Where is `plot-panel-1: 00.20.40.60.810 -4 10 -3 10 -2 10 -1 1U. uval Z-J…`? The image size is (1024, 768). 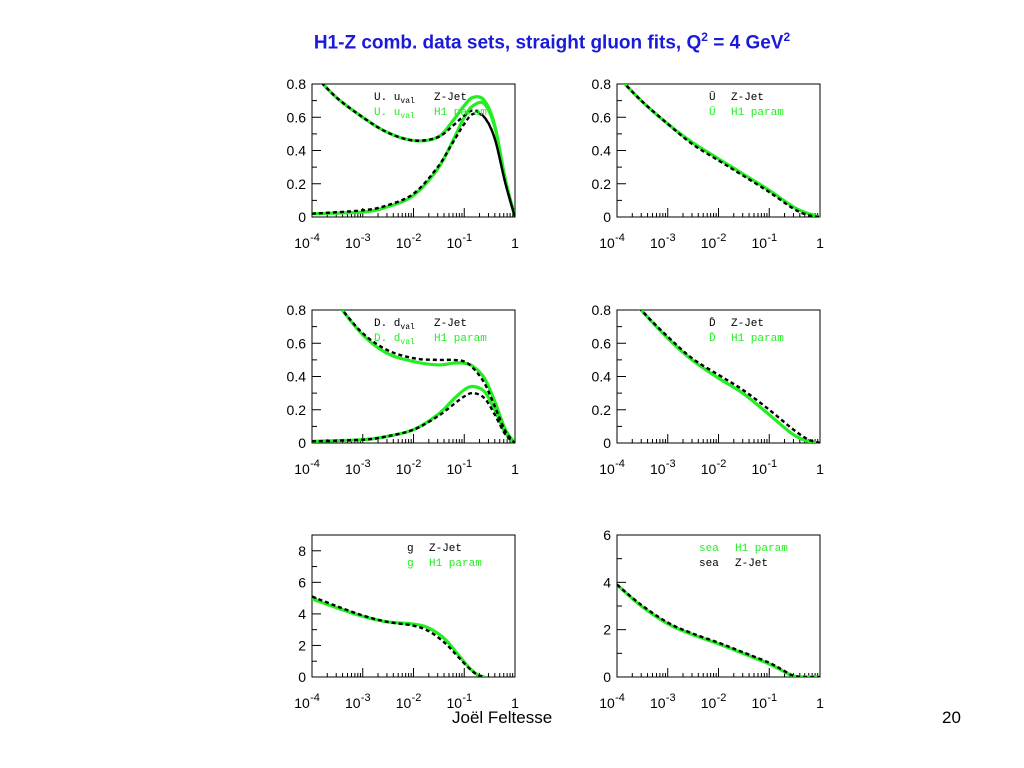 plot-panel-1: 00.20.40.60.810 -4 10 -3 10 -2 10 -1 1U. uval Z-J… is located at coordinates (403, 163).